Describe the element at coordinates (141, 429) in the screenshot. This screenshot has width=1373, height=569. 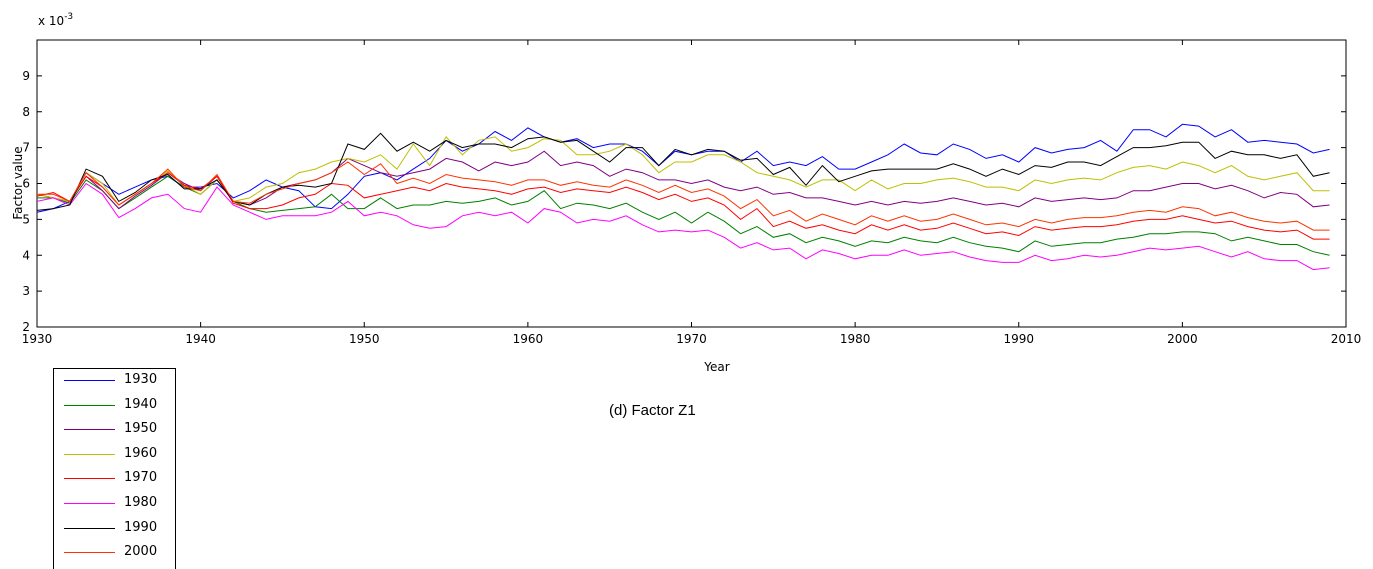
I see `legend-label: 1950` at that location.